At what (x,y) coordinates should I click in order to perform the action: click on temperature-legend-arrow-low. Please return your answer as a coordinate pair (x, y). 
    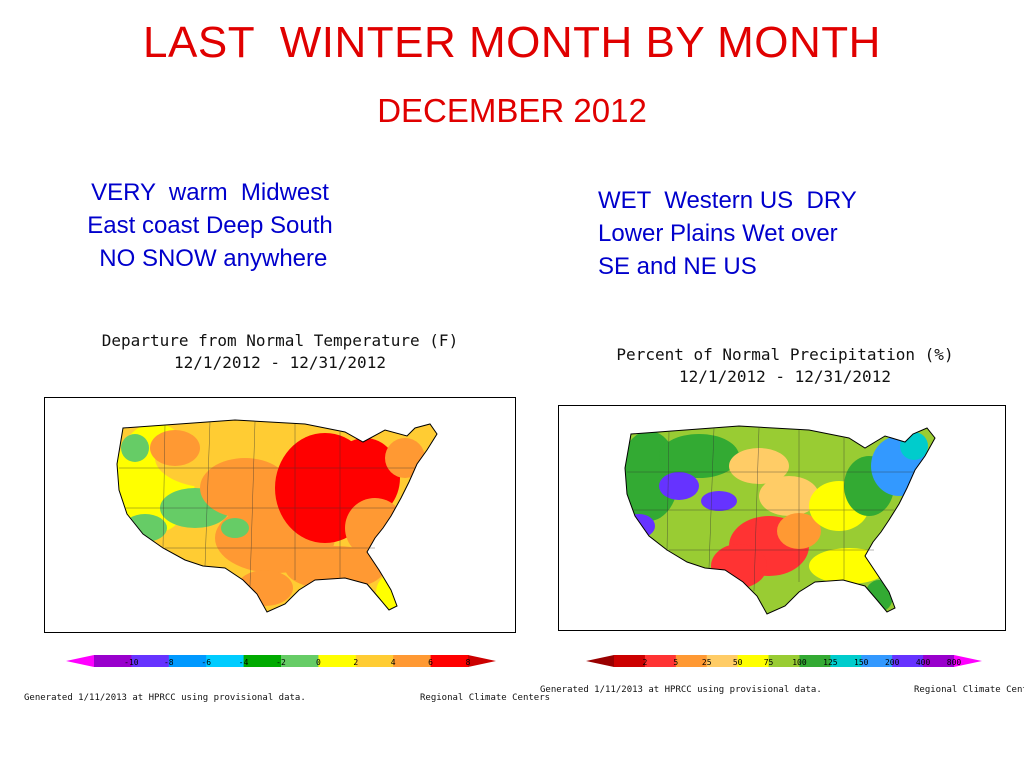
    Looking at the image, I should click on (80, 661).